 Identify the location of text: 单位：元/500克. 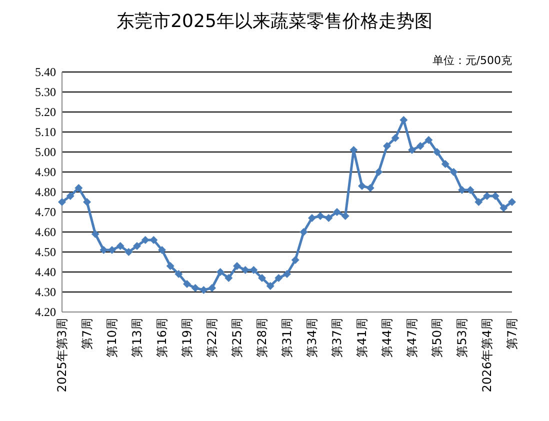
(472, 60).